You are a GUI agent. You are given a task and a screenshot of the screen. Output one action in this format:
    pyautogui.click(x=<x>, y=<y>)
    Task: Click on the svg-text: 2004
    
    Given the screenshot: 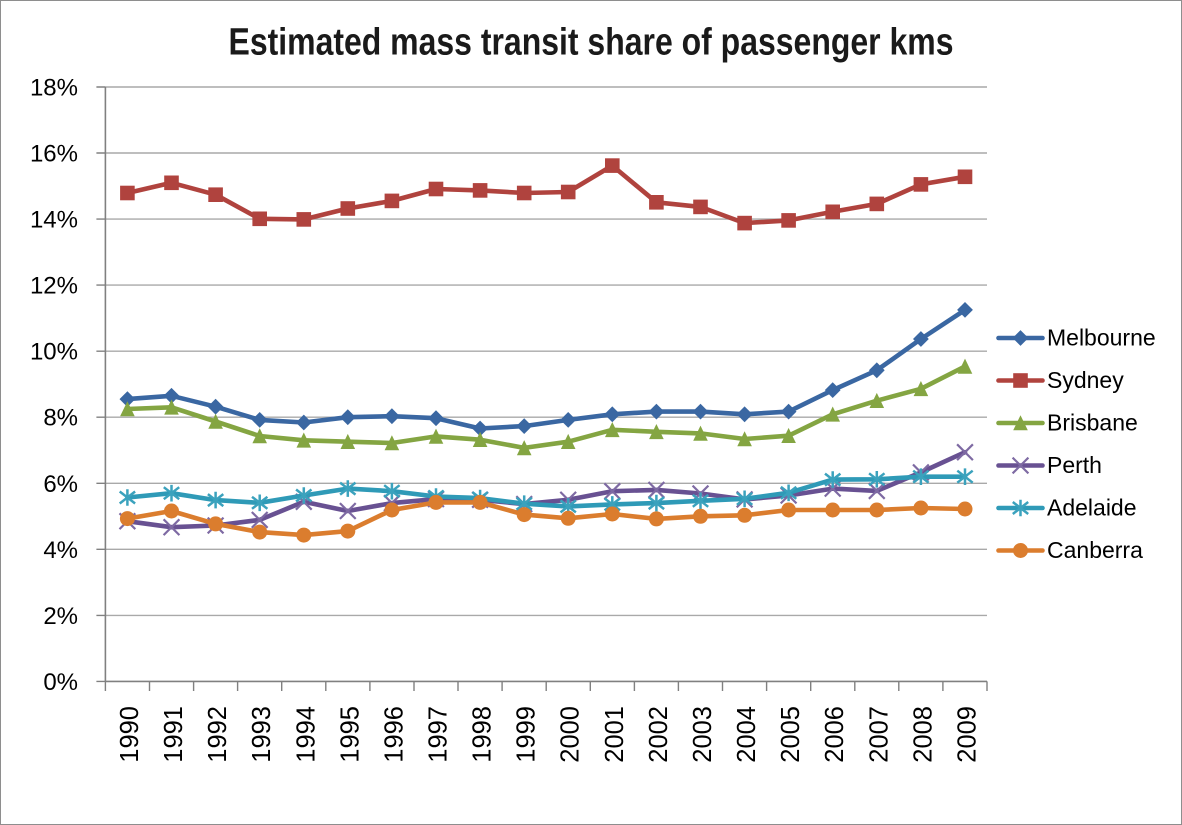 What is the action you would take?
    pyautogui.click(x=747, y=734)
    